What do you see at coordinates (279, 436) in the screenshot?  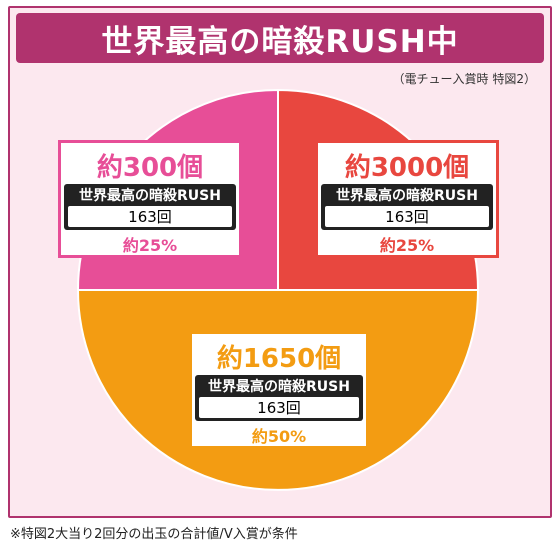 I see `percent-orange: 約50%` at bounding box center [279, 436].